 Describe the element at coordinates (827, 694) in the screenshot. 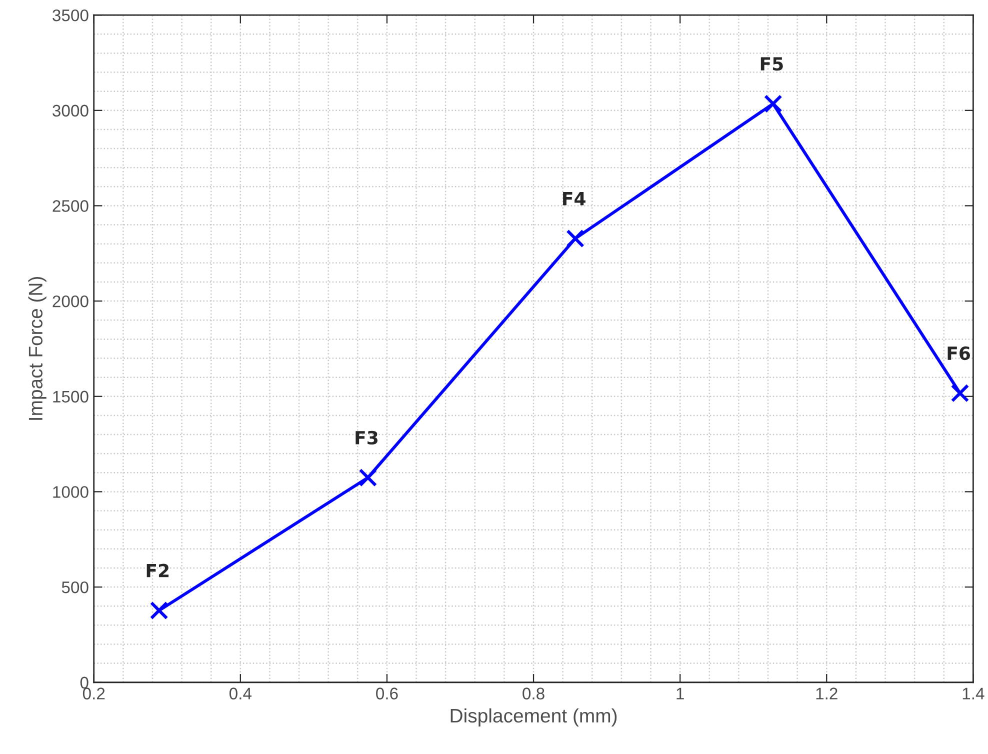

I see `x-tick-label: 1.2` at that location.